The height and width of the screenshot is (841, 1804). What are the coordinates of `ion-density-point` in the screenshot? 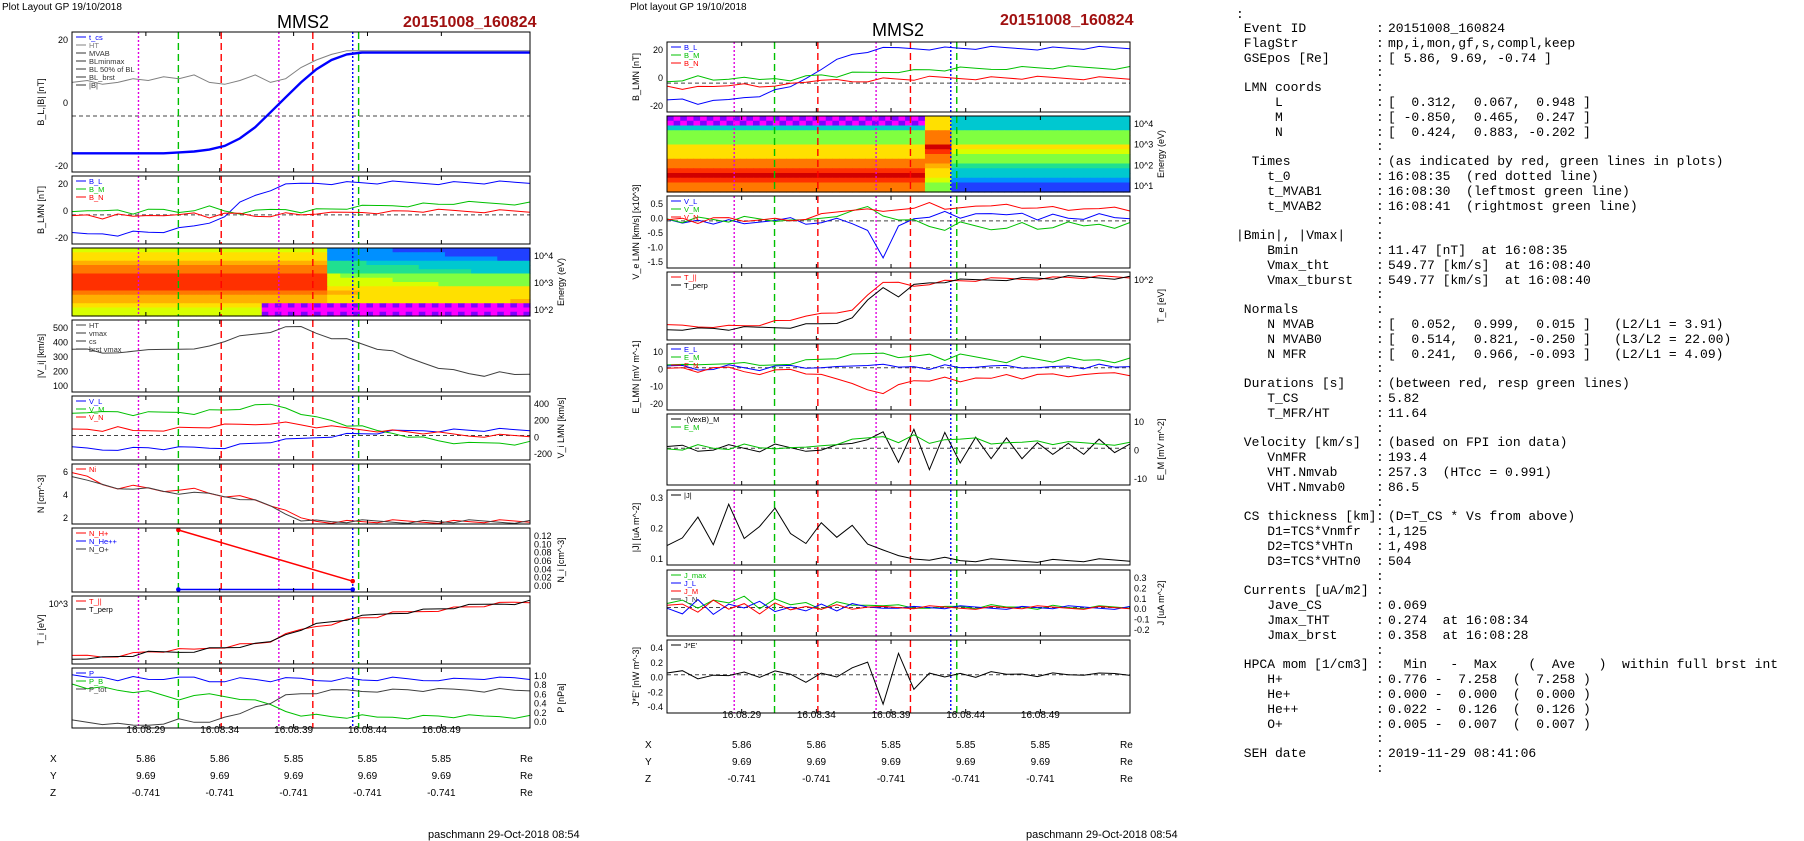 It's located at (353, 581).